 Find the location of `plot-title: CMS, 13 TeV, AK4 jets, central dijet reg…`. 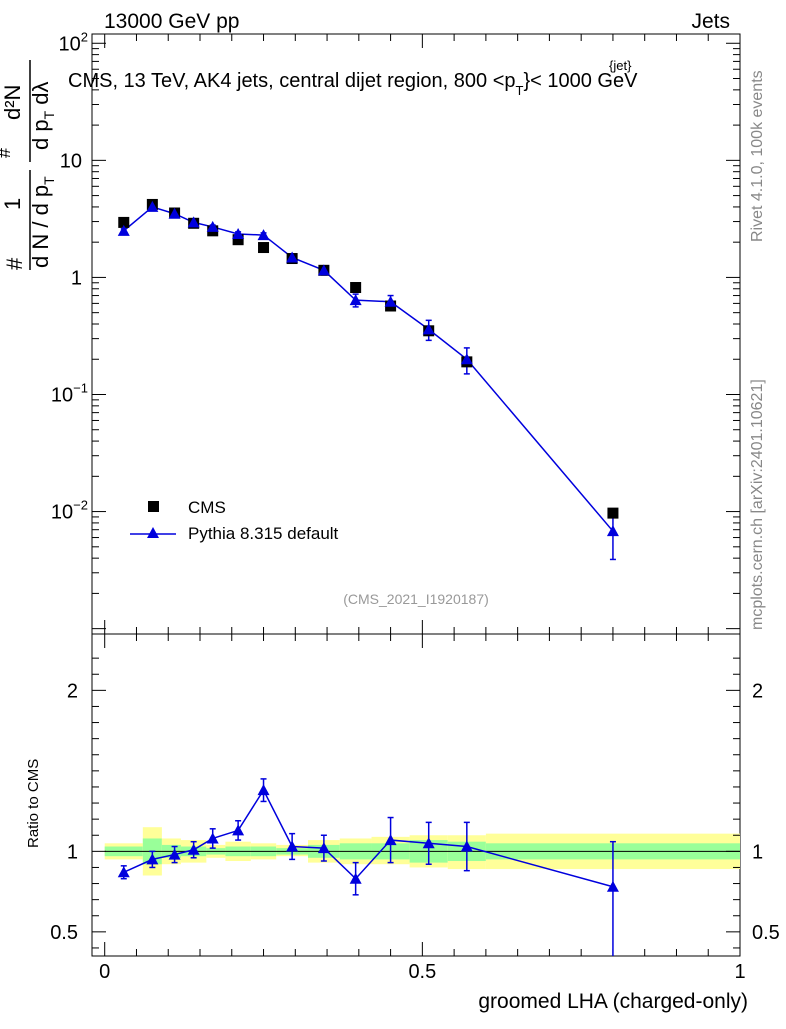

plot-title: CMS, 13 TeV, AK4 jets, central dijet reg… is located at coordinates (353, 84).